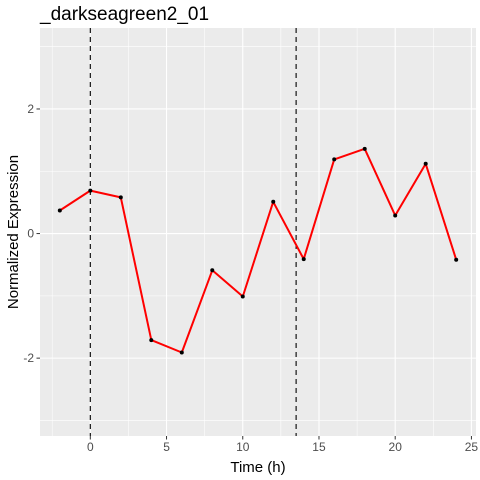 The height and width of the screenshot is (480, 480). Describe the element at coordinates (90, 447) in the screenshot. I see `x-tick-label: 0` at that location.